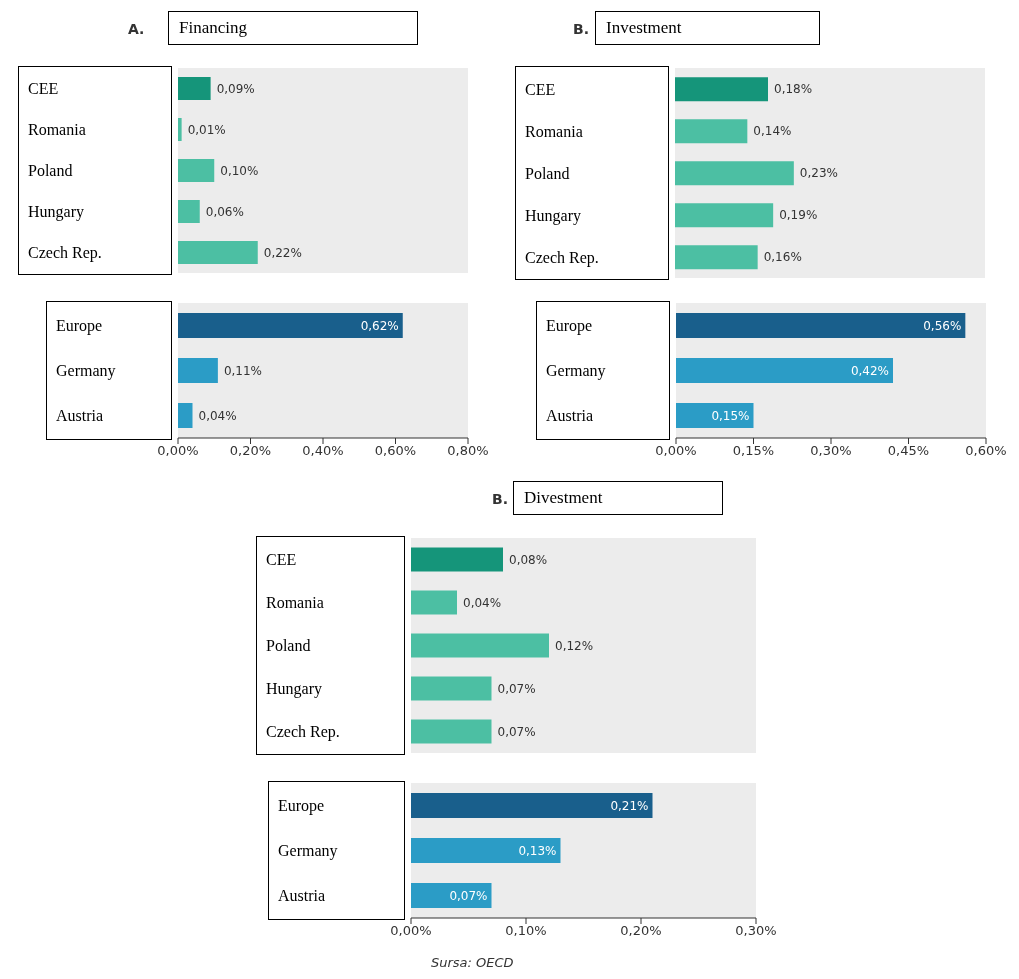  Describe the element at coordinates (772, 131) in the screenshot. I see `data-label: 0,14%` at that location.